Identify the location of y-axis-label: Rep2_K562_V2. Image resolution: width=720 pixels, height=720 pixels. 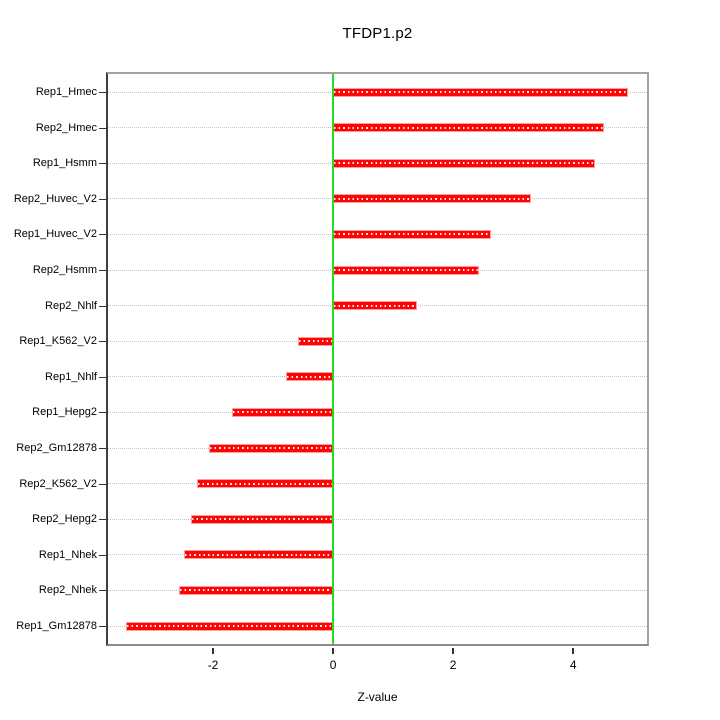
(58, 483).